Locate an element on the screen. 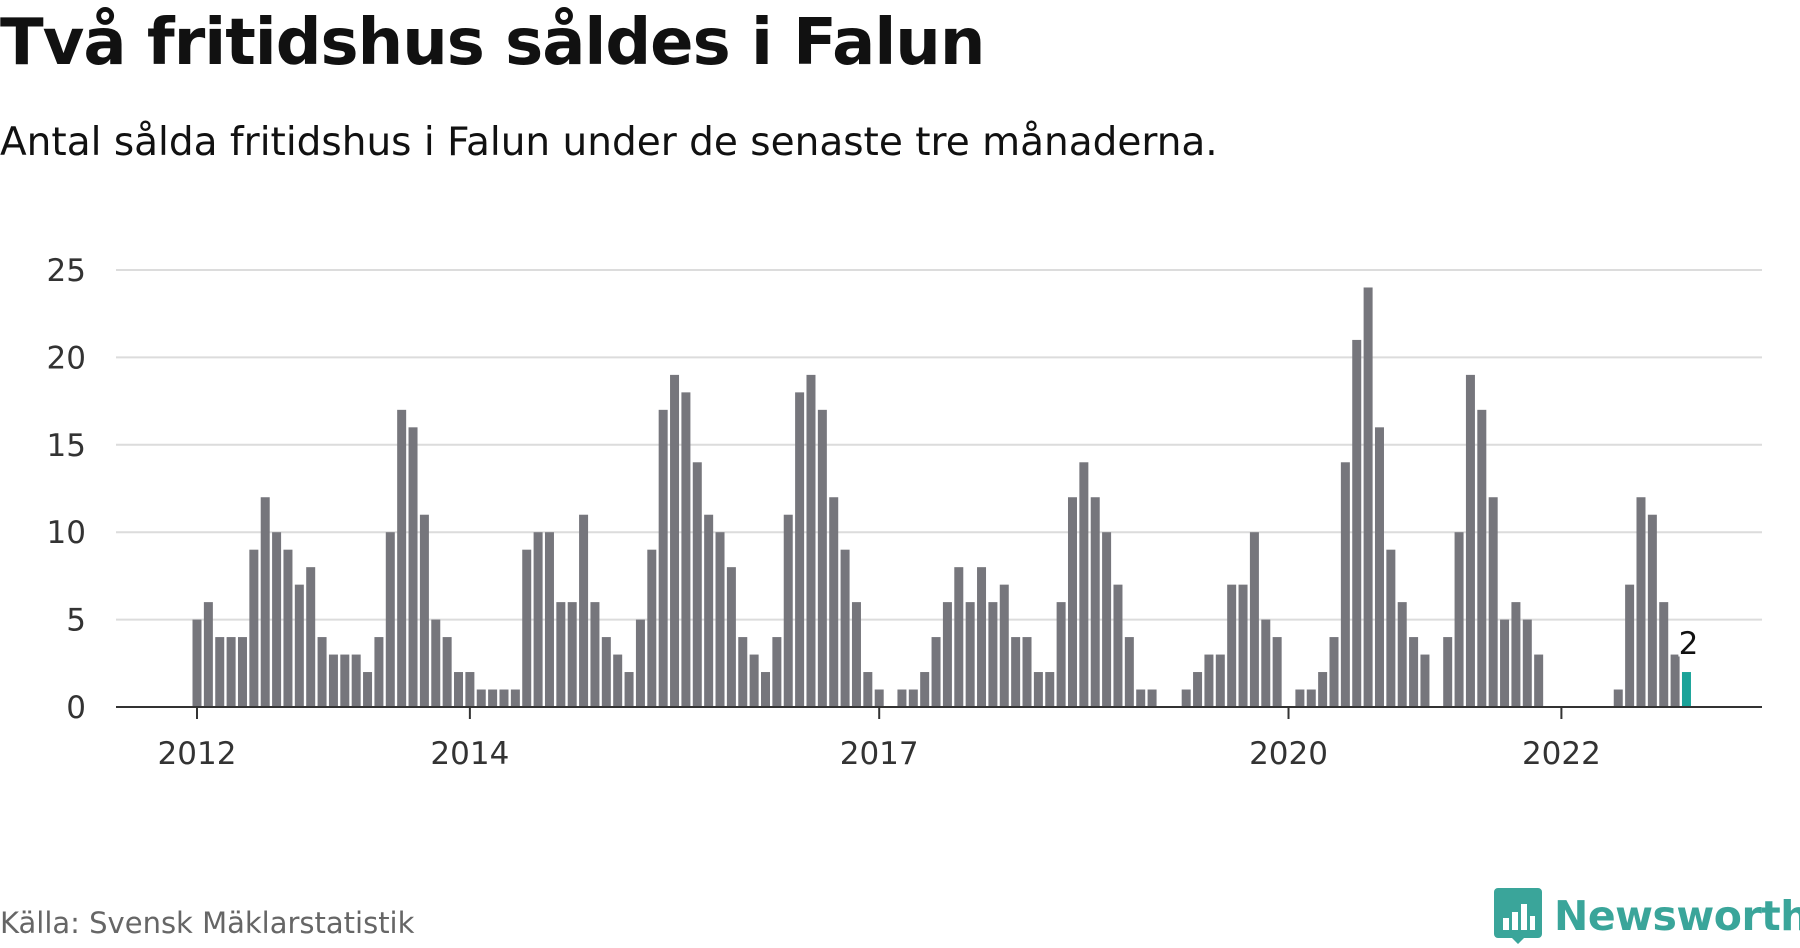 Image resolution: width=1800 pixels, height=948 pixels. newsworthy-logo-icon is located at coordinates (1518, 916).